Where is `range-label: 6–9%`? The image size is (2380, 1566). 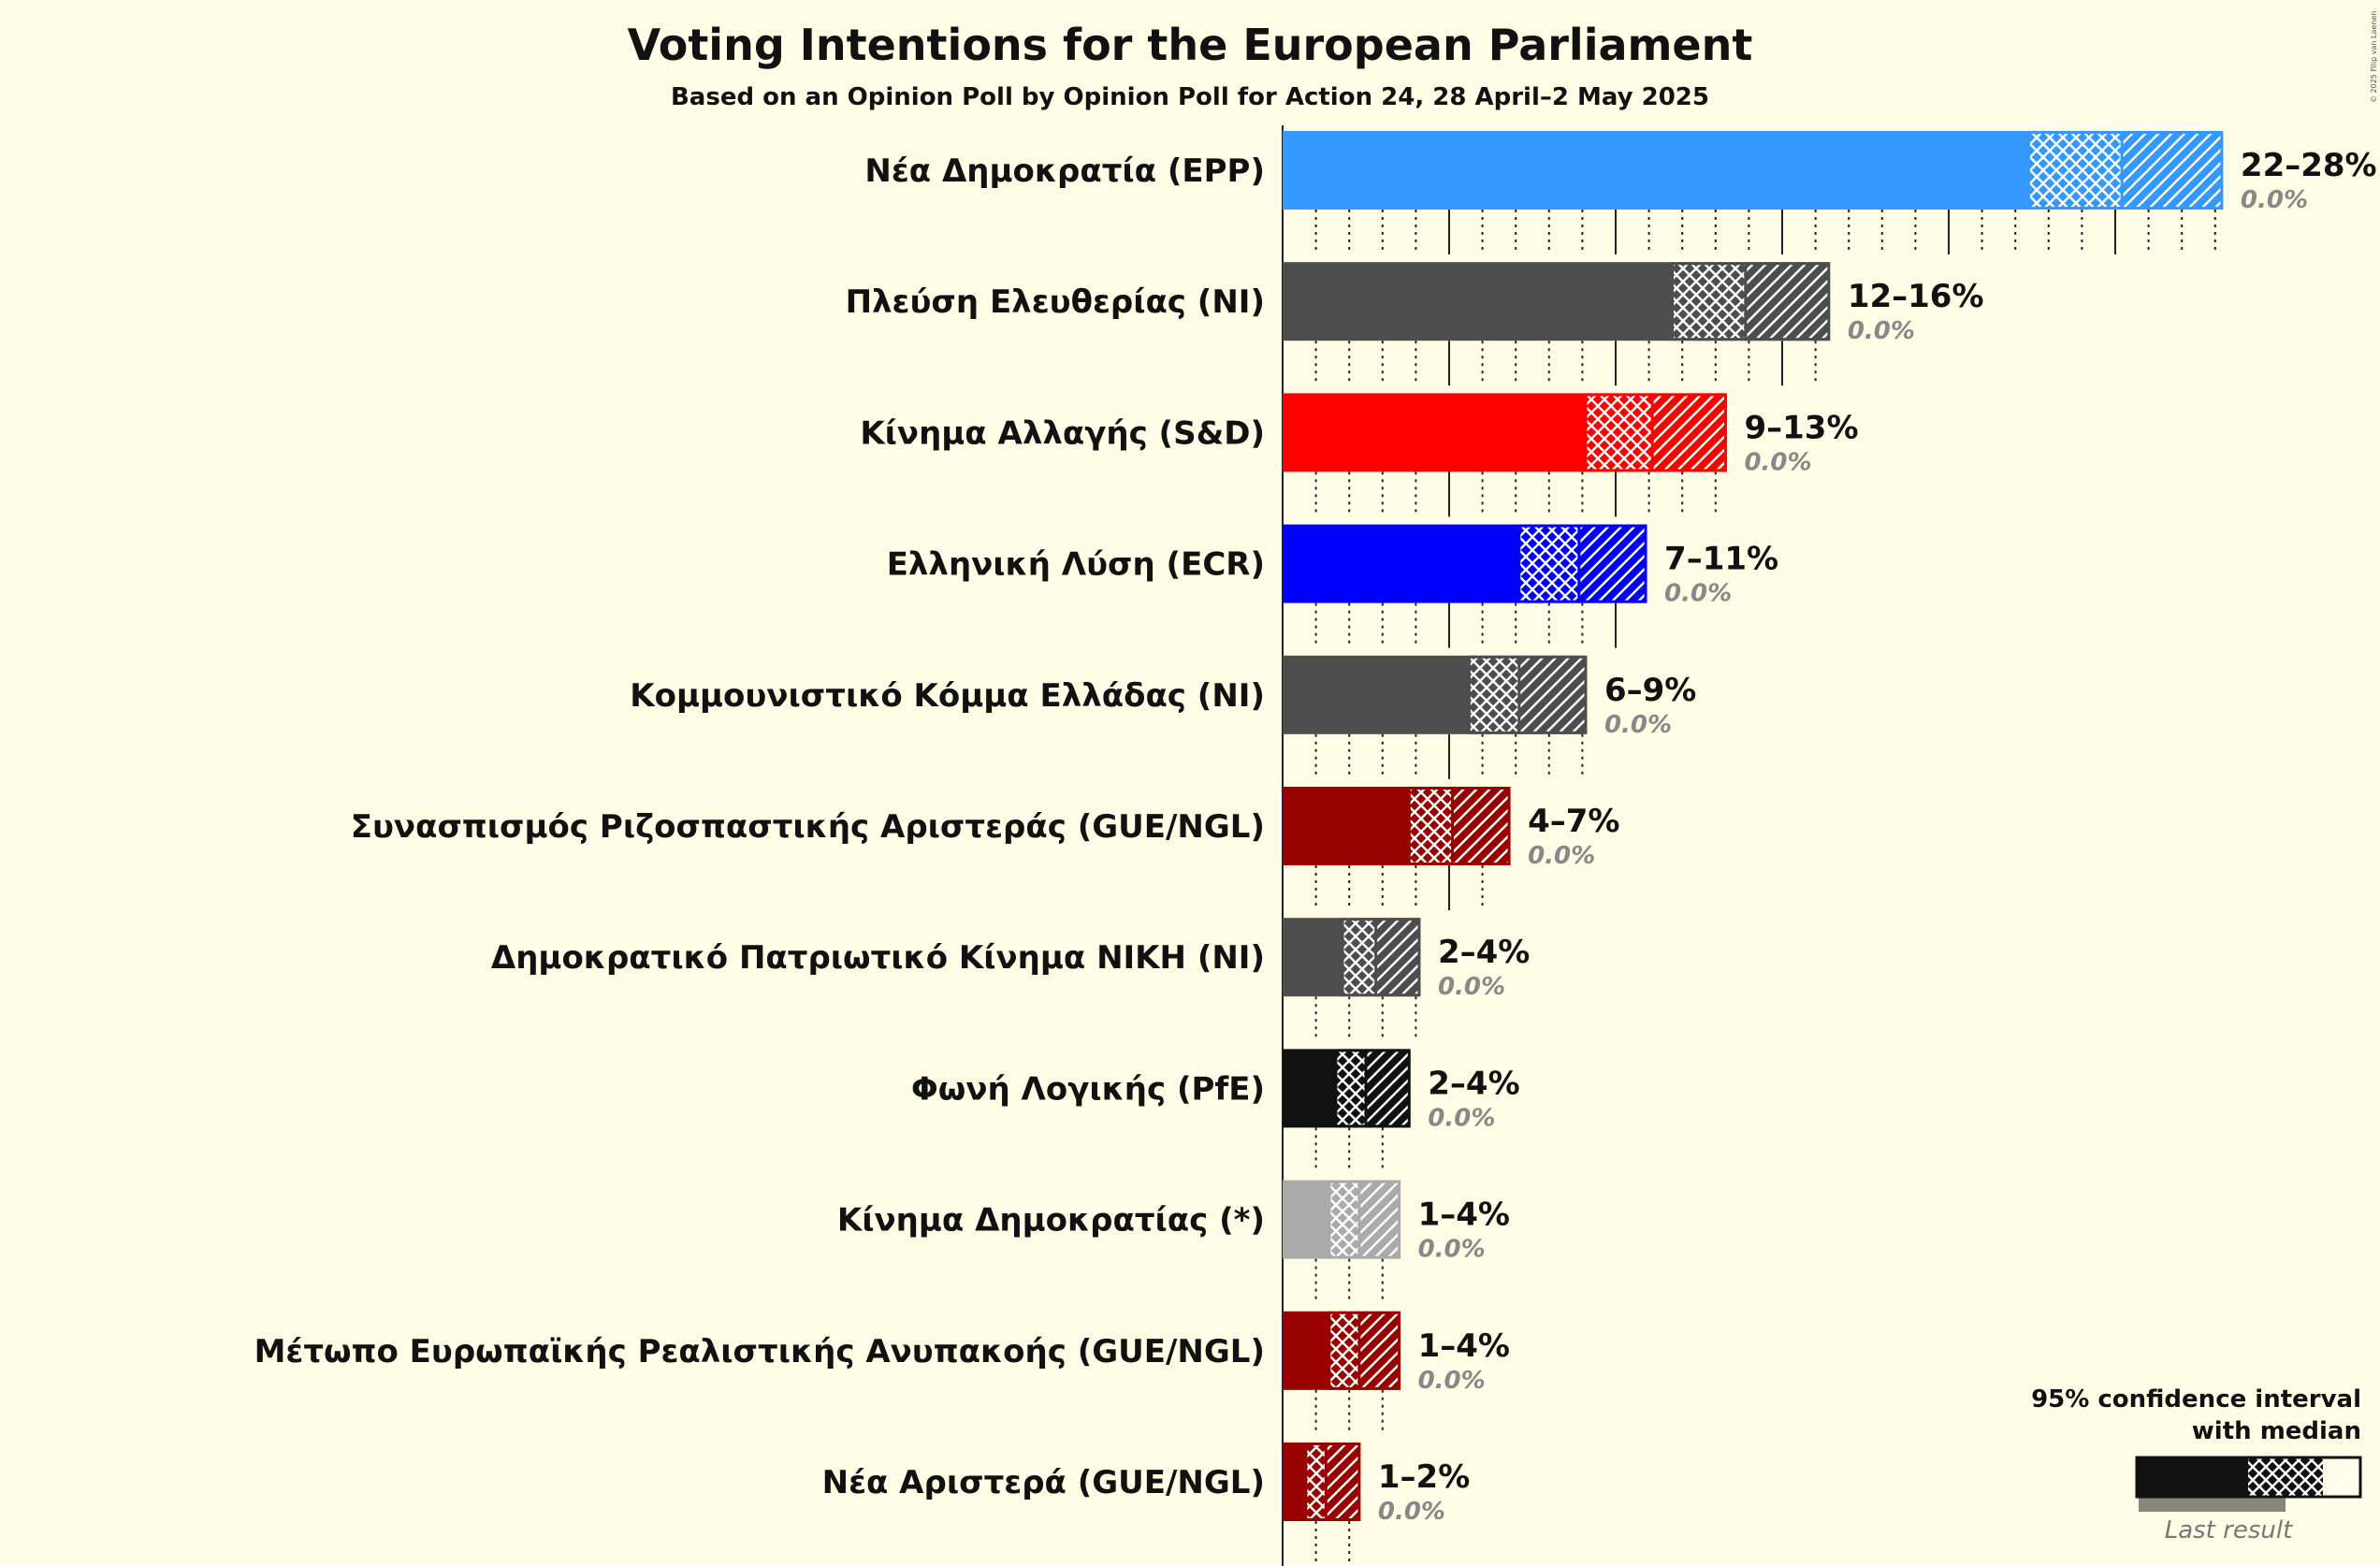 range-label: 6–9% is located at coordinates (1650, 690).